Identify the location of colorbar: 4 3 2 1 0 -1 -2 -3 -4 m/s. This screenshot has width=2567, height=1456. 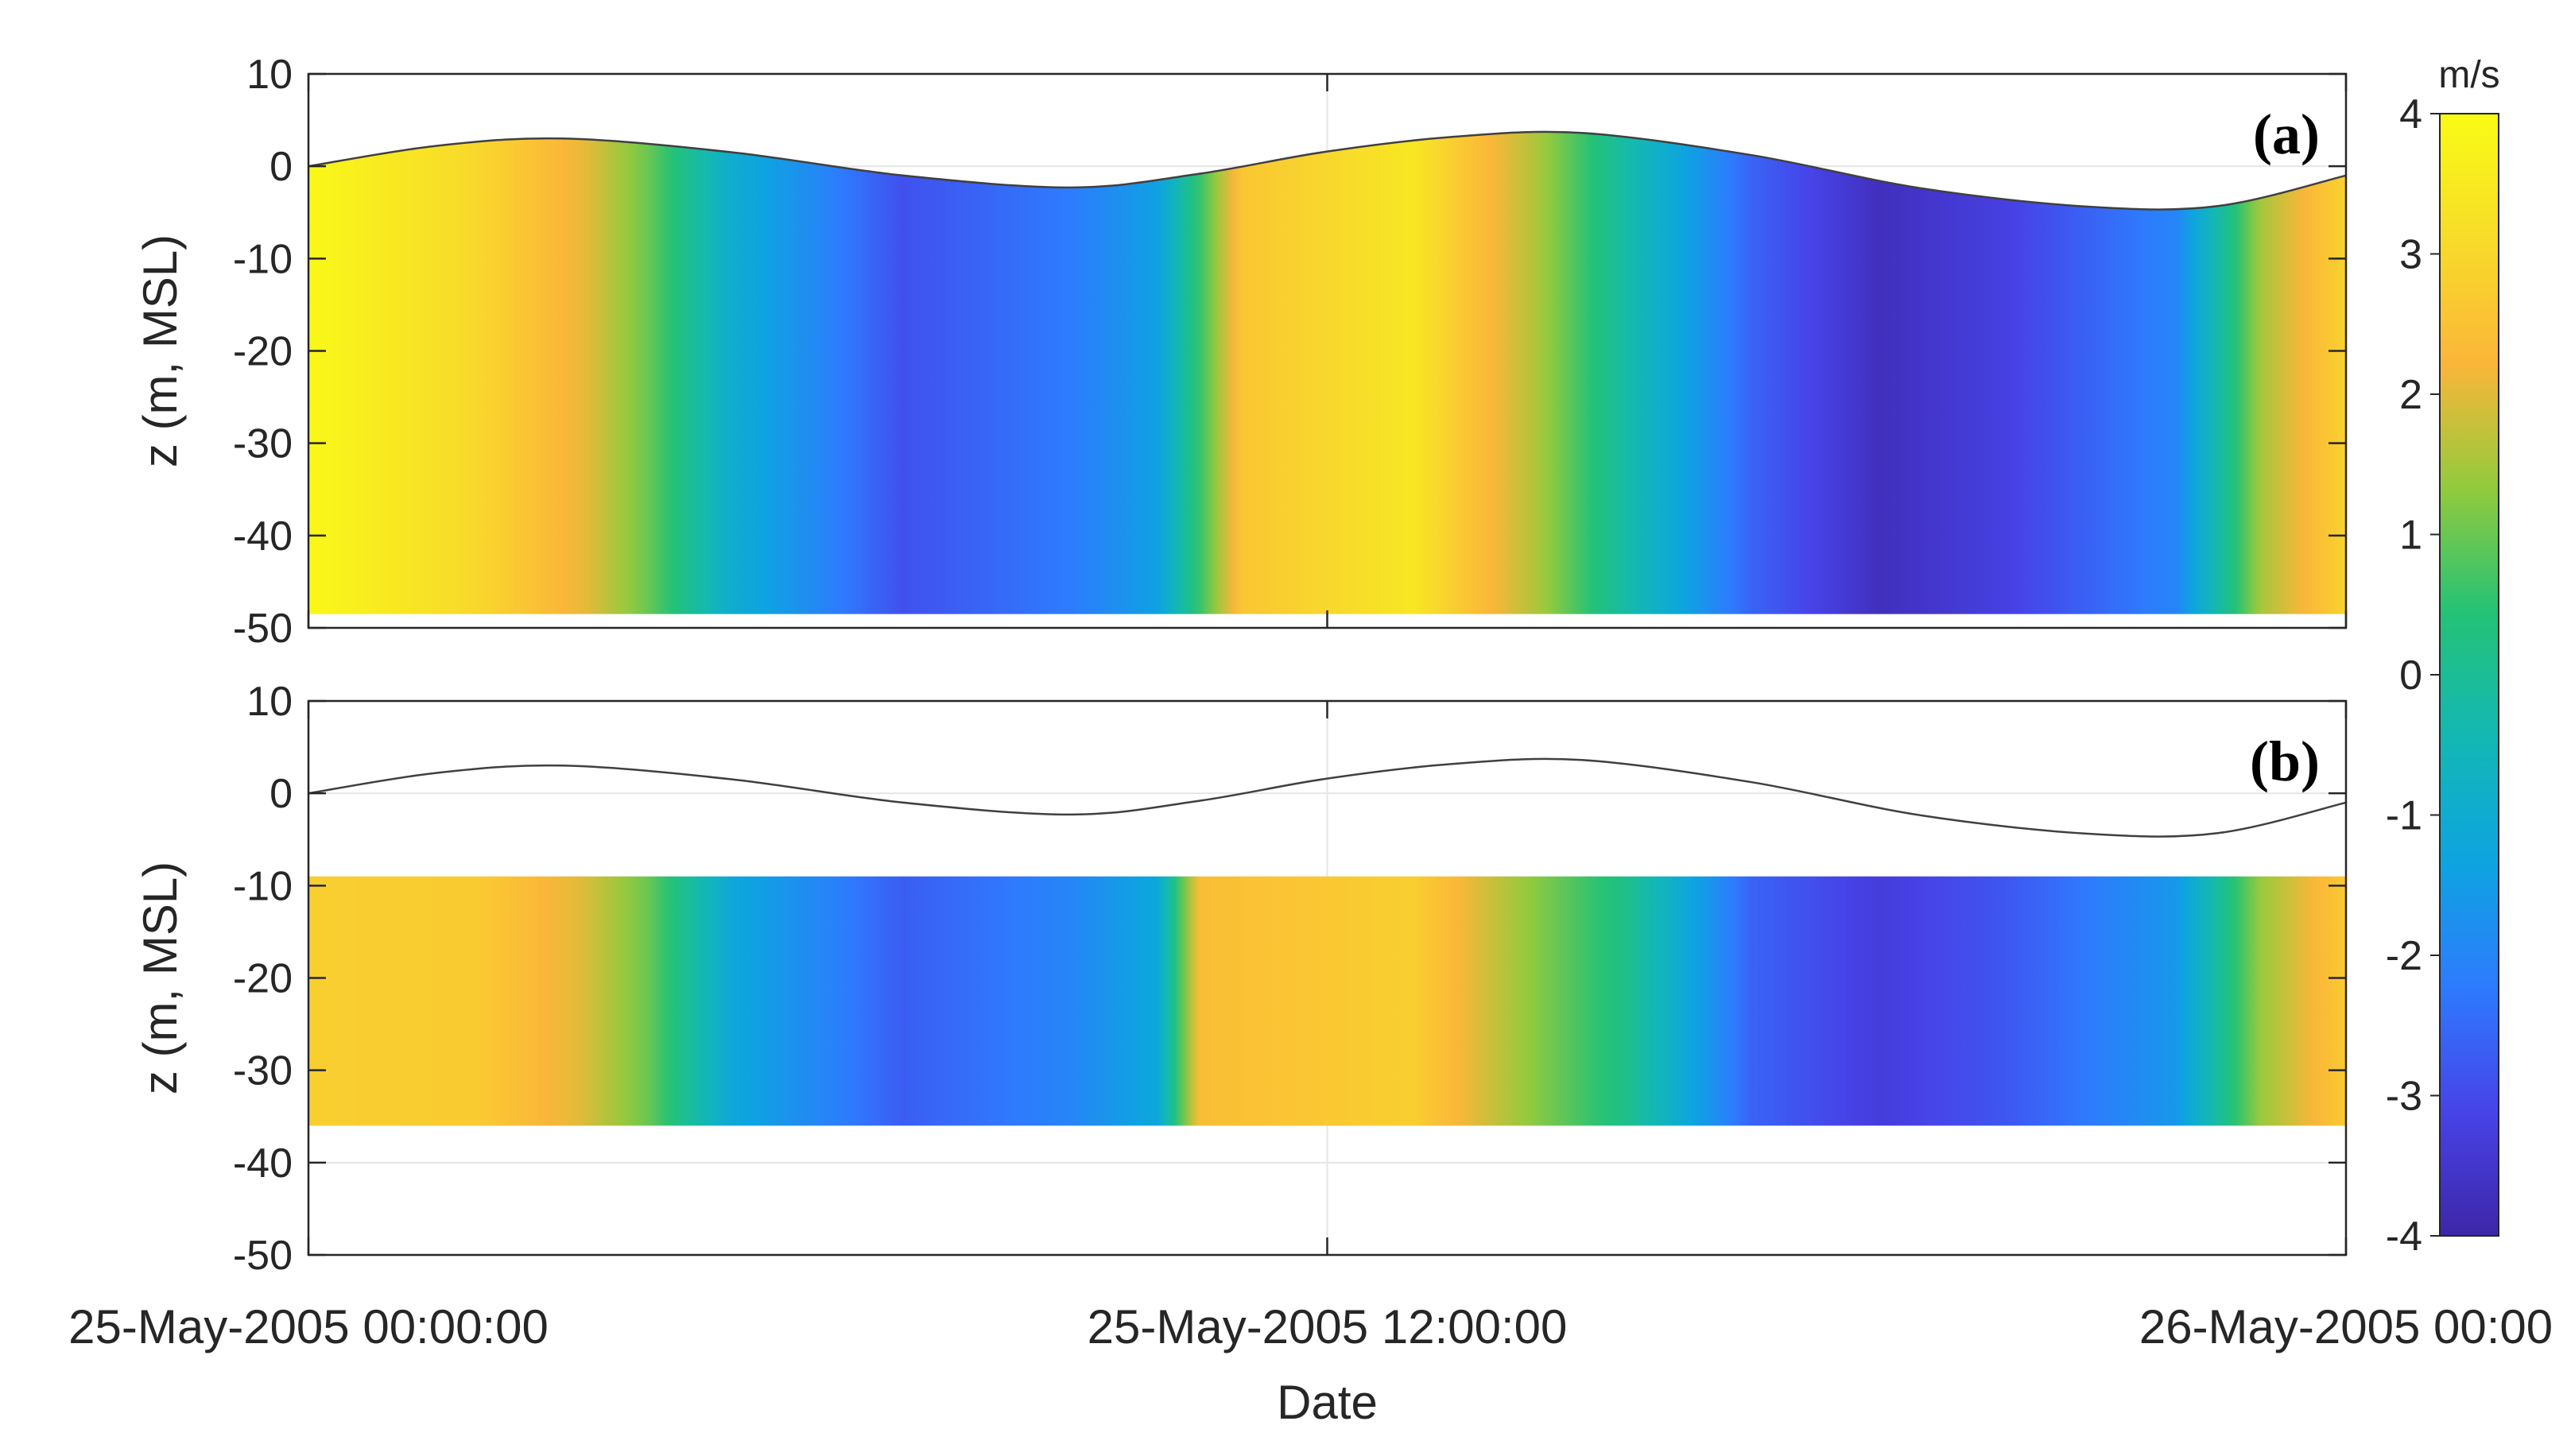
(2443, 657).